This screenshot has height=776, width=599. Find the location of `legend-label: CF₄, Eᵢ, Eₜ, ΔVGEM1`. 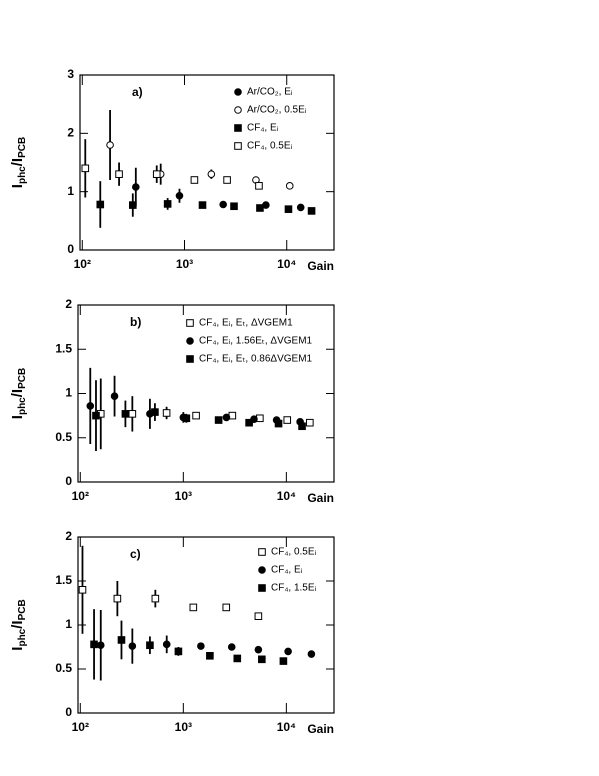

legend-label: CF₄, Eᵢ, Eₜ, ΔVGEM1 is located at coordinates (246, 323).